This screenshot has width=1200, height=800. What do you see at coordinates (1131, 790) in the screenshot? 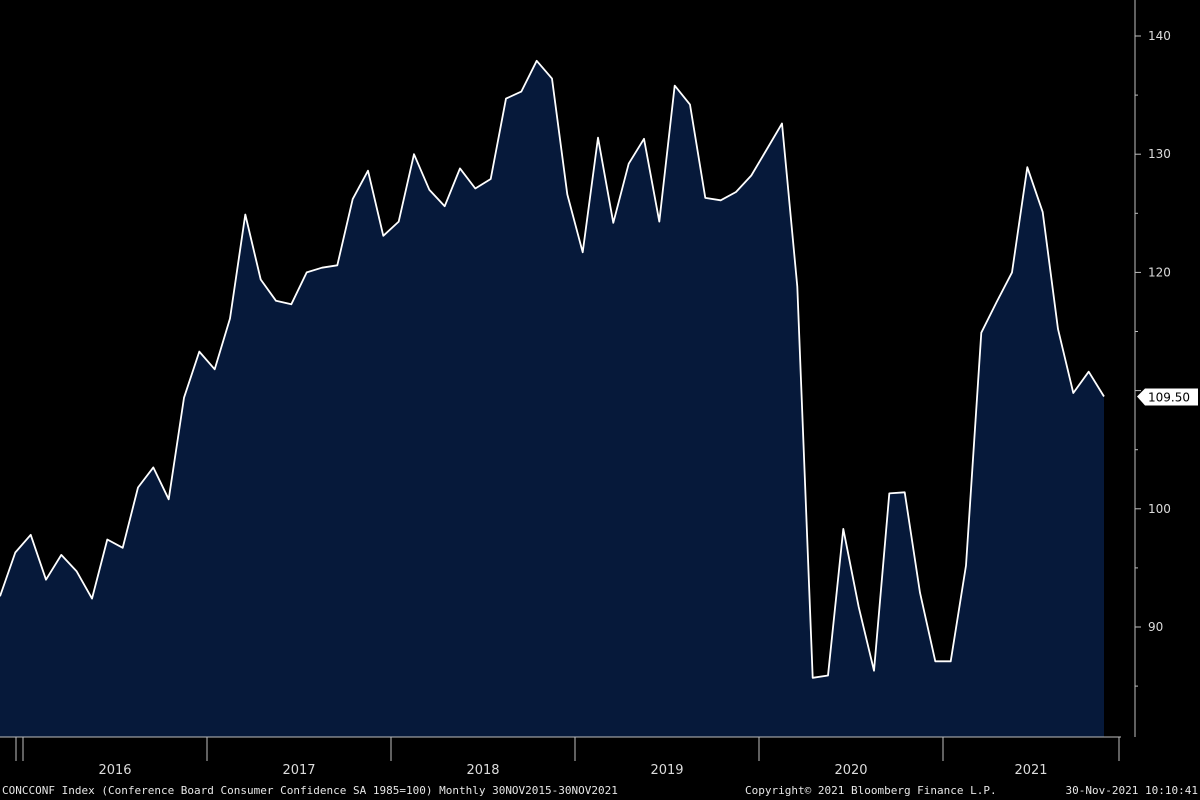
I see `footer-timestamp: 30-Nov-2021 10:10:41` at bounding box center [1131, 790].